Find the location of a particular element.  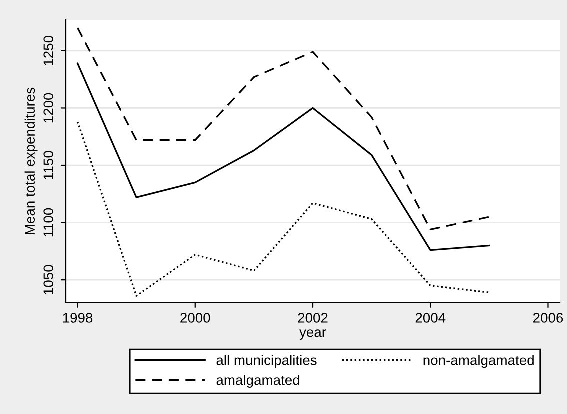

y-tick-label: 1250 is located at coordinates (49, 51).